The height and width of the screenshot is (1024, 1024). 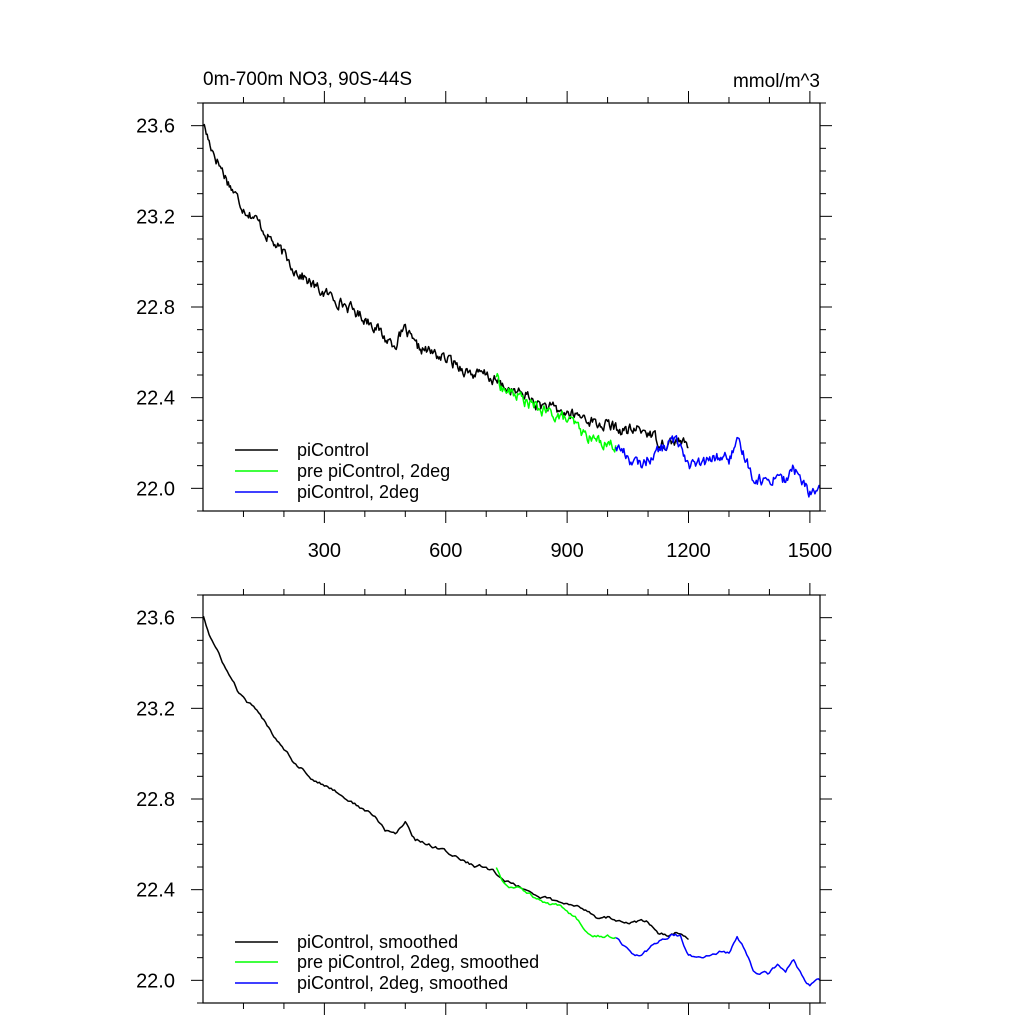 I want to click on x-tick-label: 900, so click(x=566, y=551).